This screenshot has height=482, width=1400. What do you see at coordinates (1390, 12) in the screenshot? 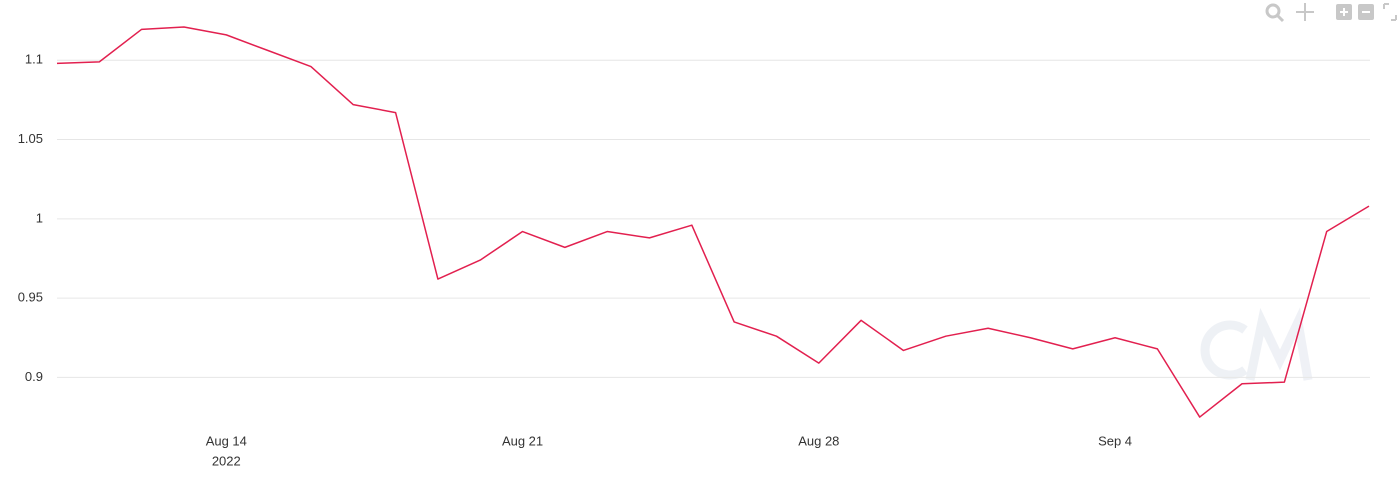
I see `reset-button` at bounding box center [1390, 12].